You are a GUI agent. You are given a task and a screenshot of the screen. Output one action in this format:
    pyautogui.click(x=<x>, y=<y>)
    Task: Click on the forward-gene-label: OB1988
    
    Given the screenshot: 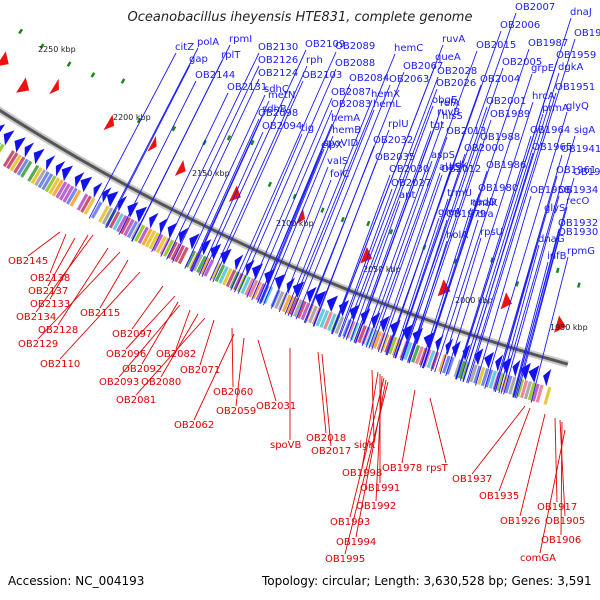 What is the action you would take?
    pyautogui.click(x=500, y=137)
    